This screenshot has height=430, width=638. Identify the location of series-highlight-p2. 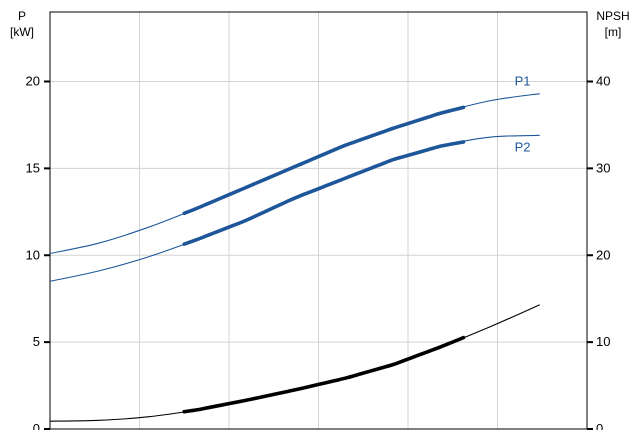
(324, 193).